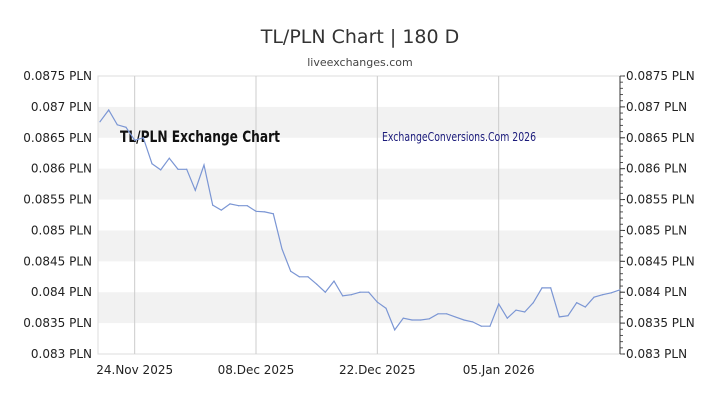  What do you see at coordinates (660, 261) in the screenshot?
I see `y-tick-label-right: 0.0845 PLN` at bounding box center [660, 261].